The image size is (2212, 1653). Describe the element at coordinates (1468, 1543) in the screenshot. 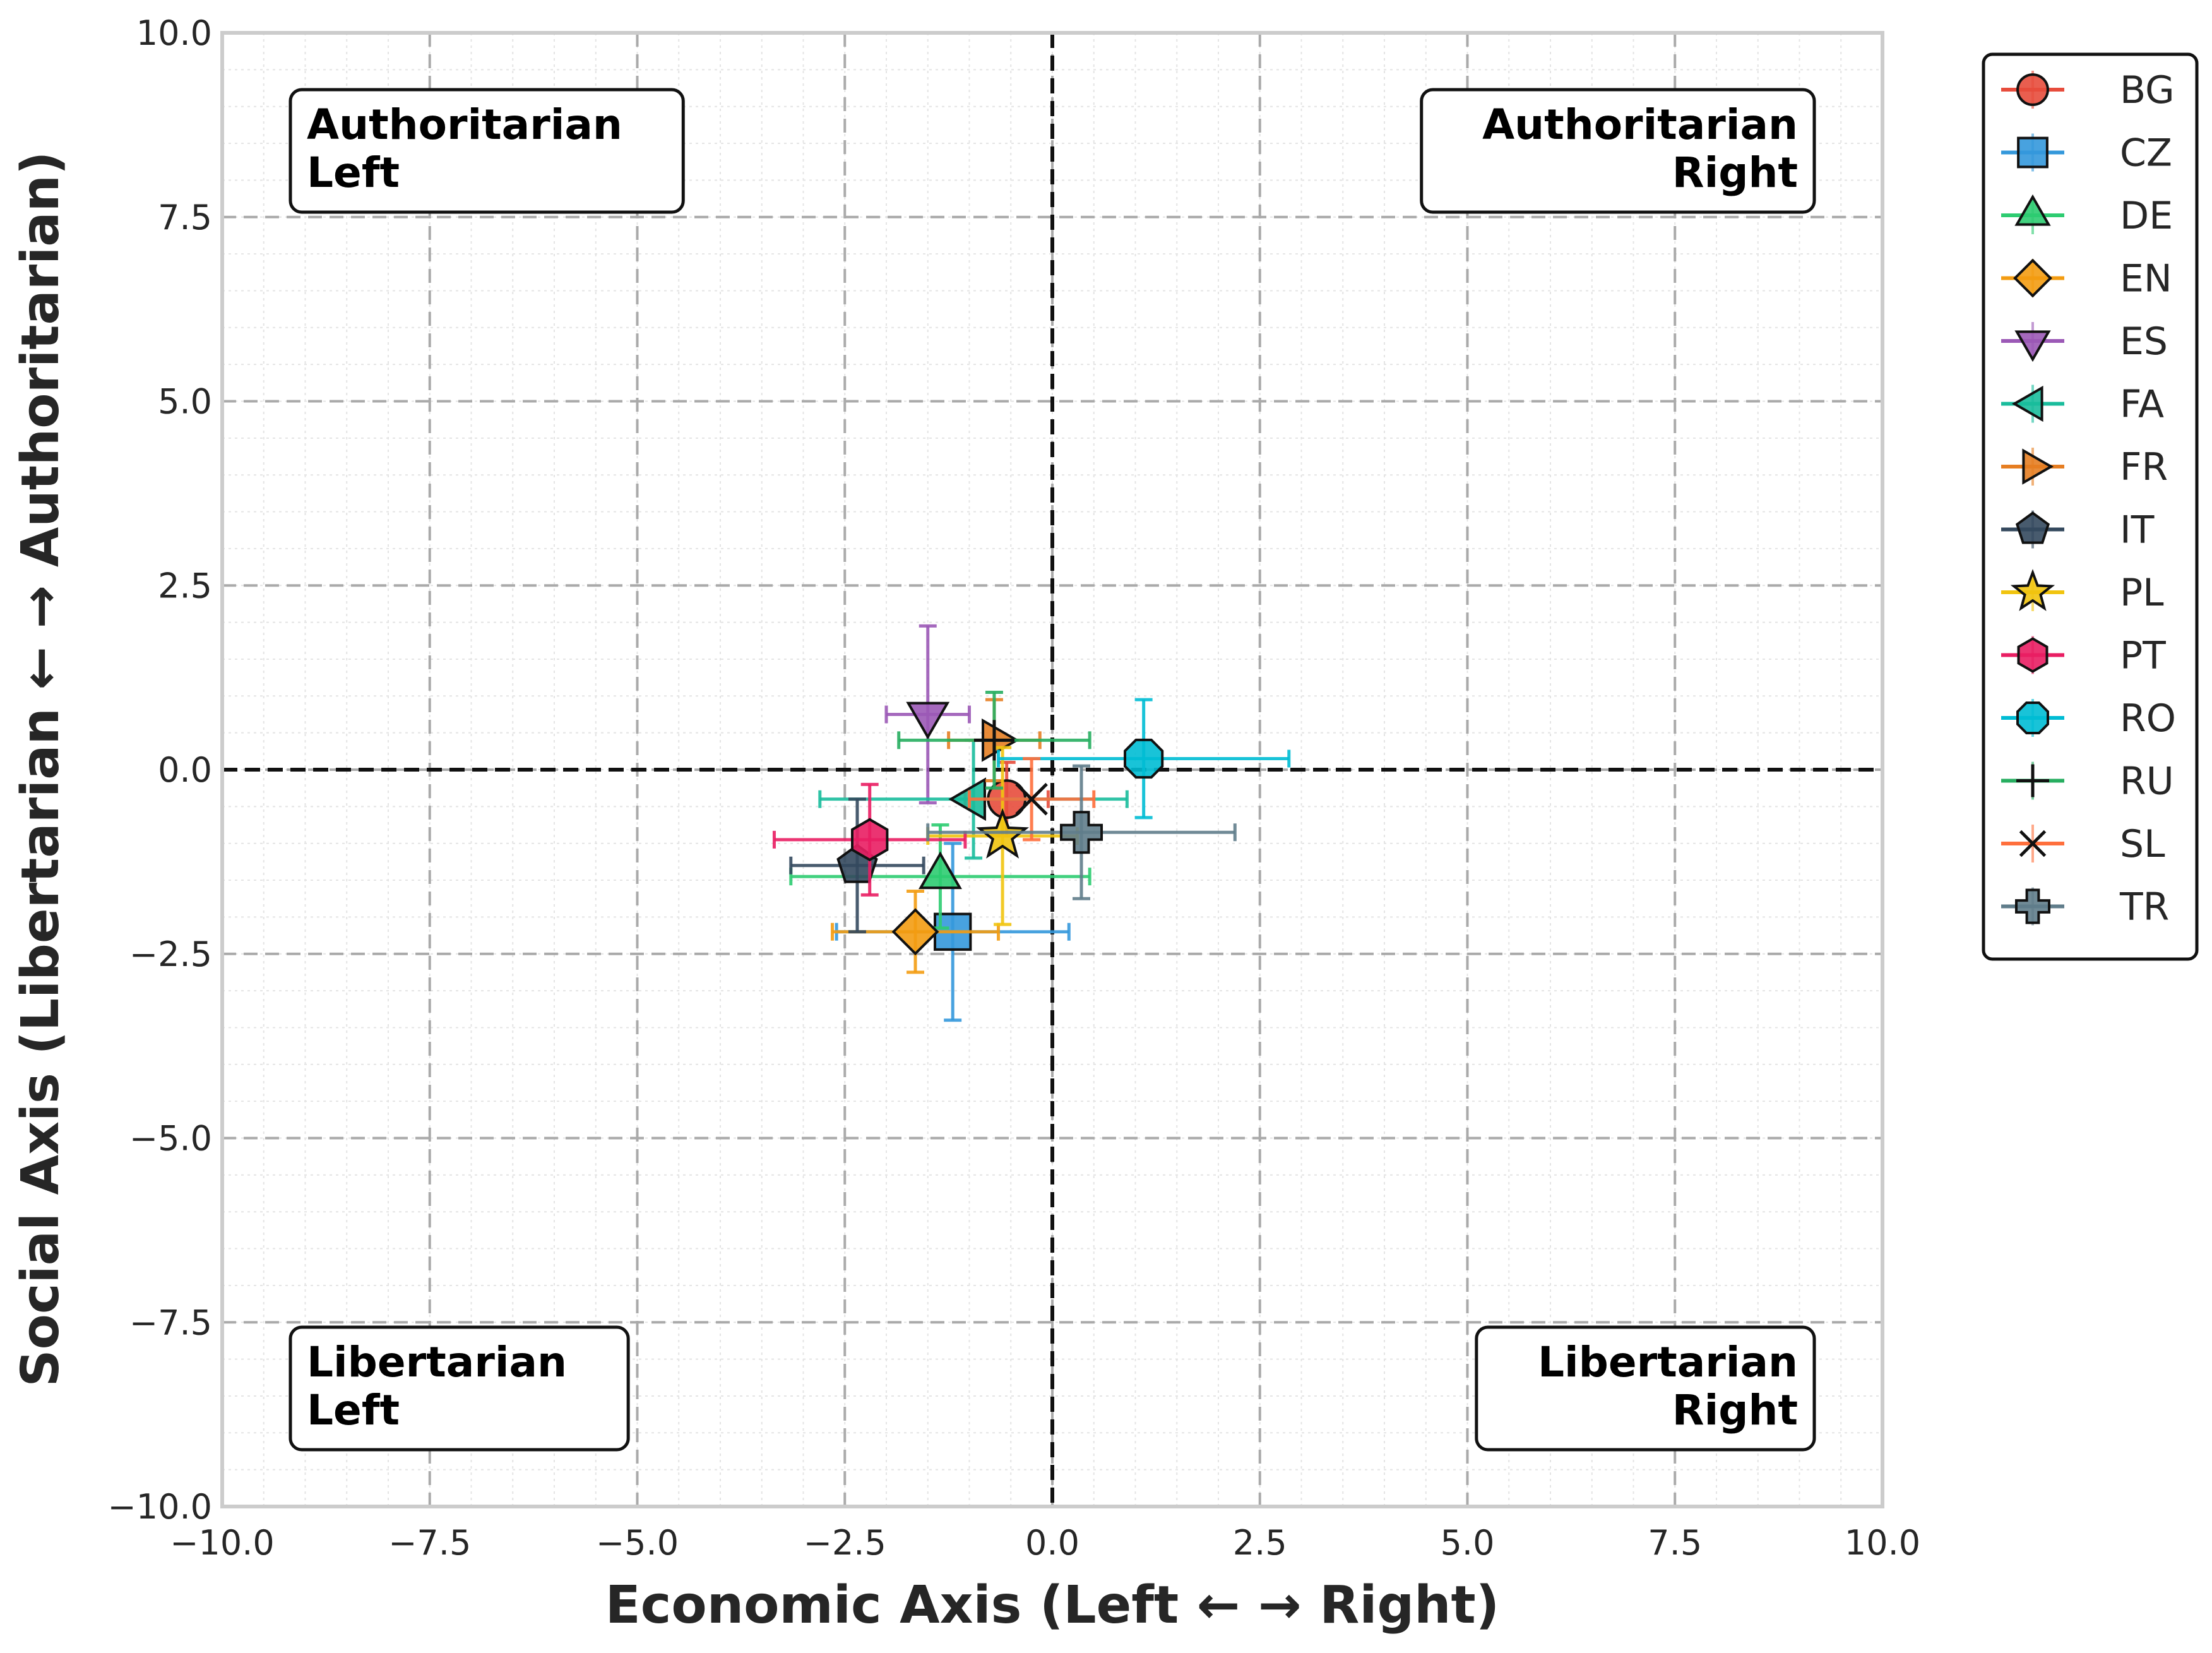

I see `x-tick-label: 5.0` at that location.